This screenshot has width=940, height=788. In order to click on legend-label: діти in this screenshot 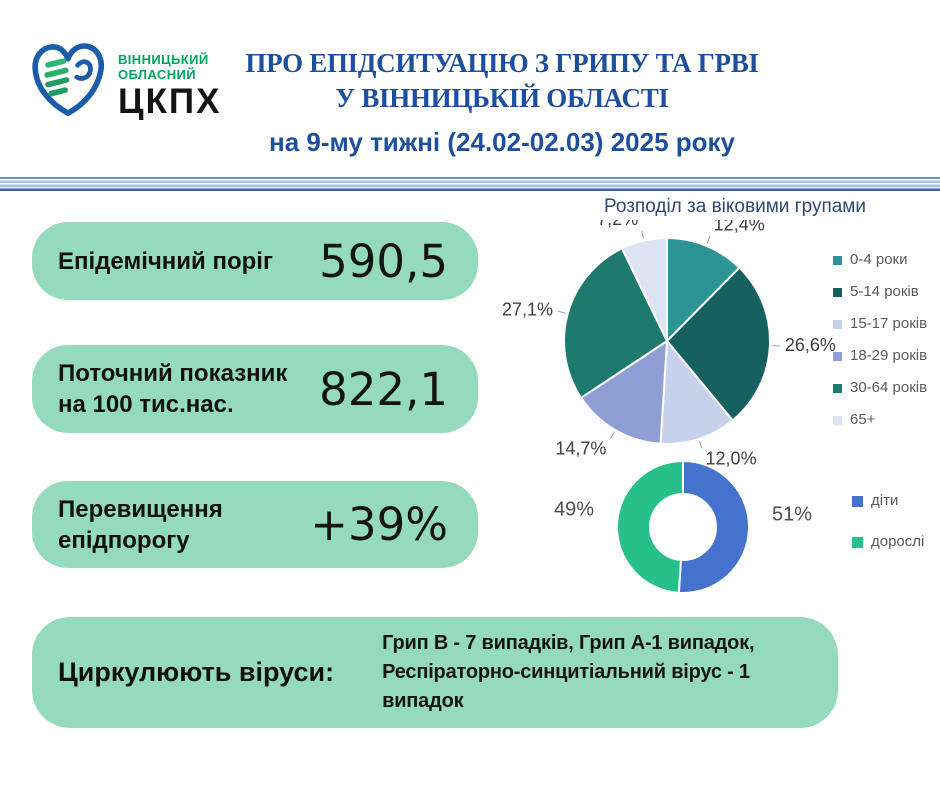, I will do `click(885, 500)`.